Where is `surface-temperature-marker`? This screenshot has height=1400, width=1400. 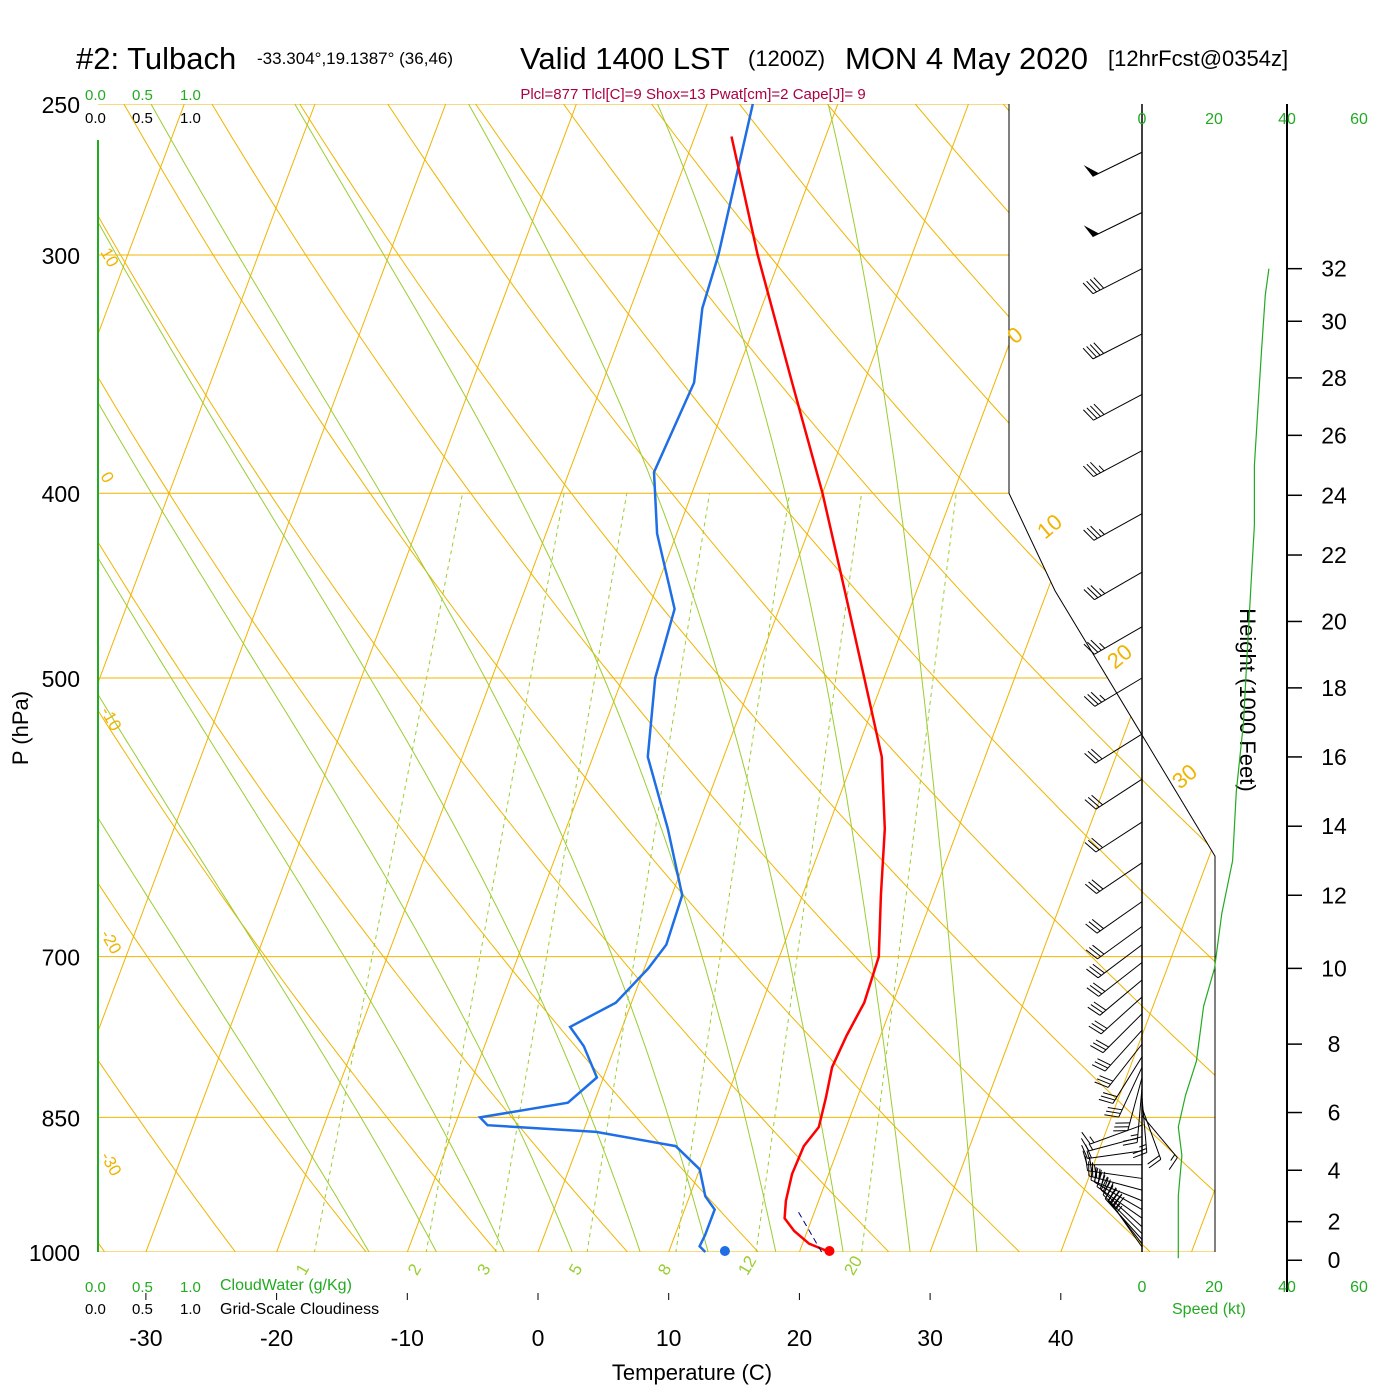
surface-temperature-marker is located at coordinates (829, 1251).